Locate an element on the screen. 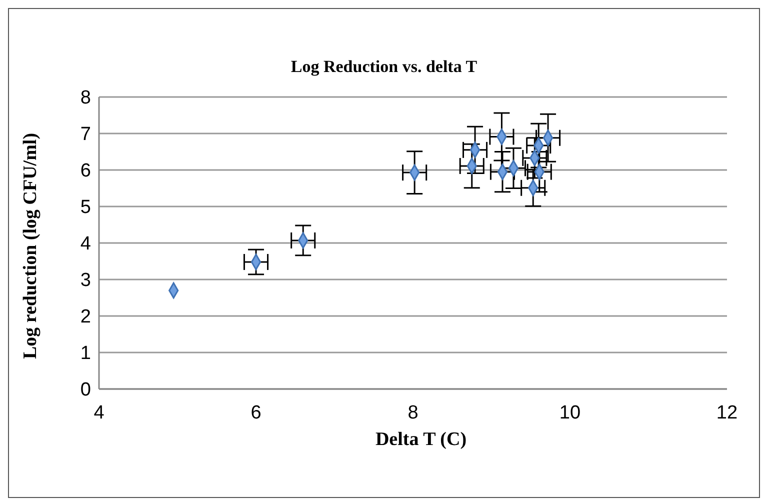 Image resolution: width=767 pixels, height=504 pixels. x-axis-title: Delta T (C) is located at coordinates (421, 440).